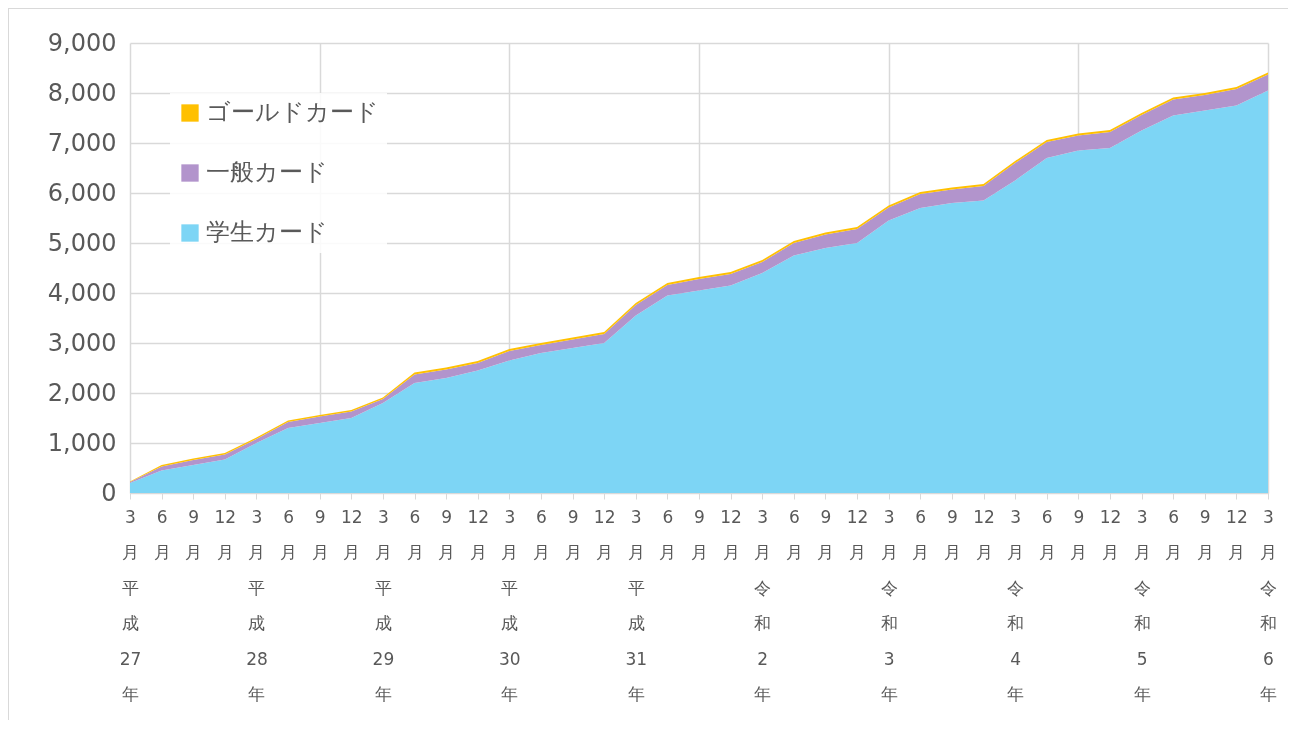 The height and width of the screenshot is (730, 1299). I want to click on x-tick-label: 3月平成30年, so click(510, 605).